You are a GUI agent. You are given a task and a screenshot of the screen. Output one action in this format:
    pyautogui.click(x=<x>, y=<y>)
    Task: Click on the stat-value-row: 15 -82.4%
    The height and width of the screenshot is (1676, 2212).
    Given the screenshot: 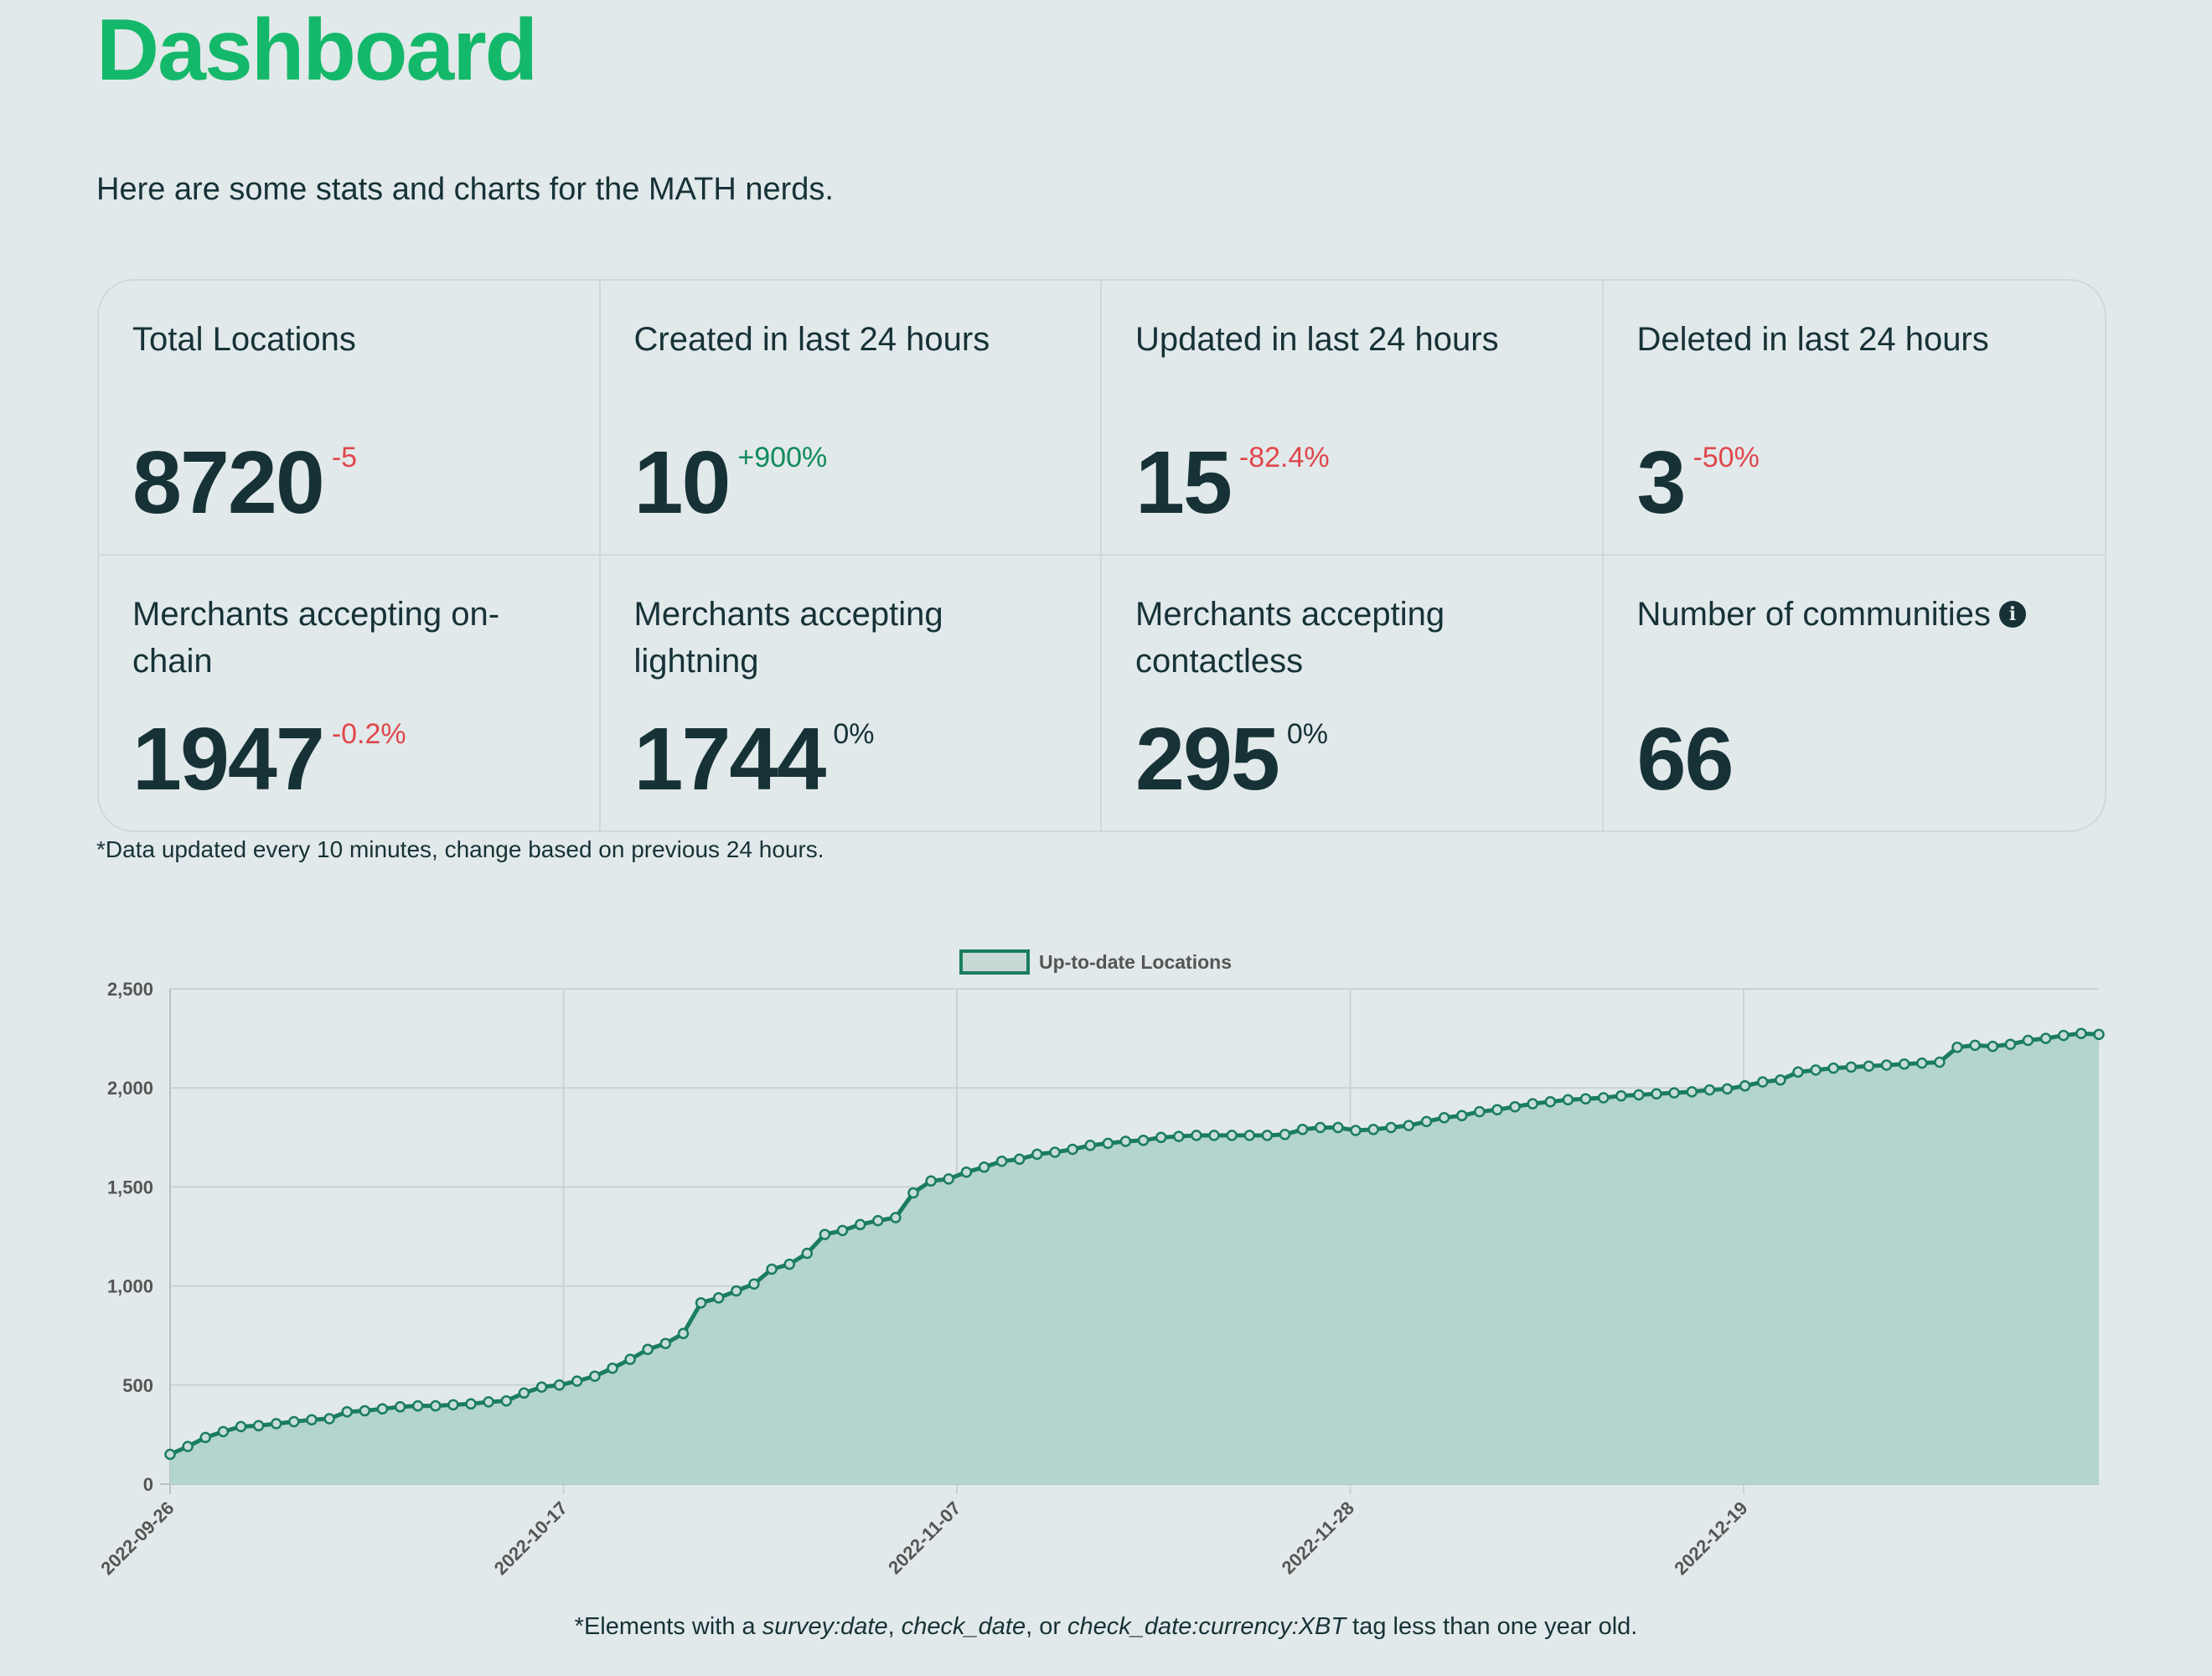 What is the action you would take?
    pyautogui.click(x=1232, y=483)
    